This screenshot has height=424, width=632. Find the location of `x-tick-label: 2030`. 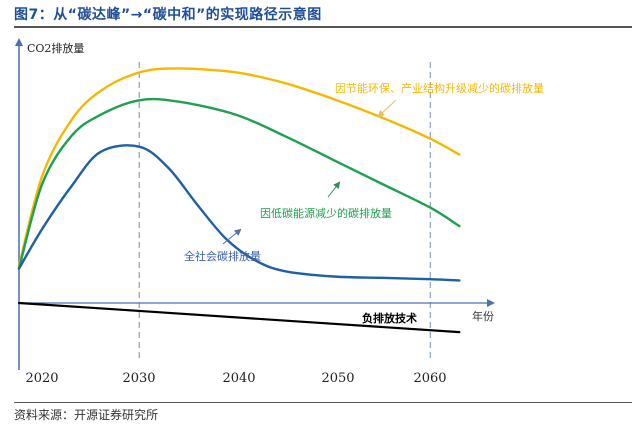

x-tick-label: 2030 is located at coordinates (138, 378).